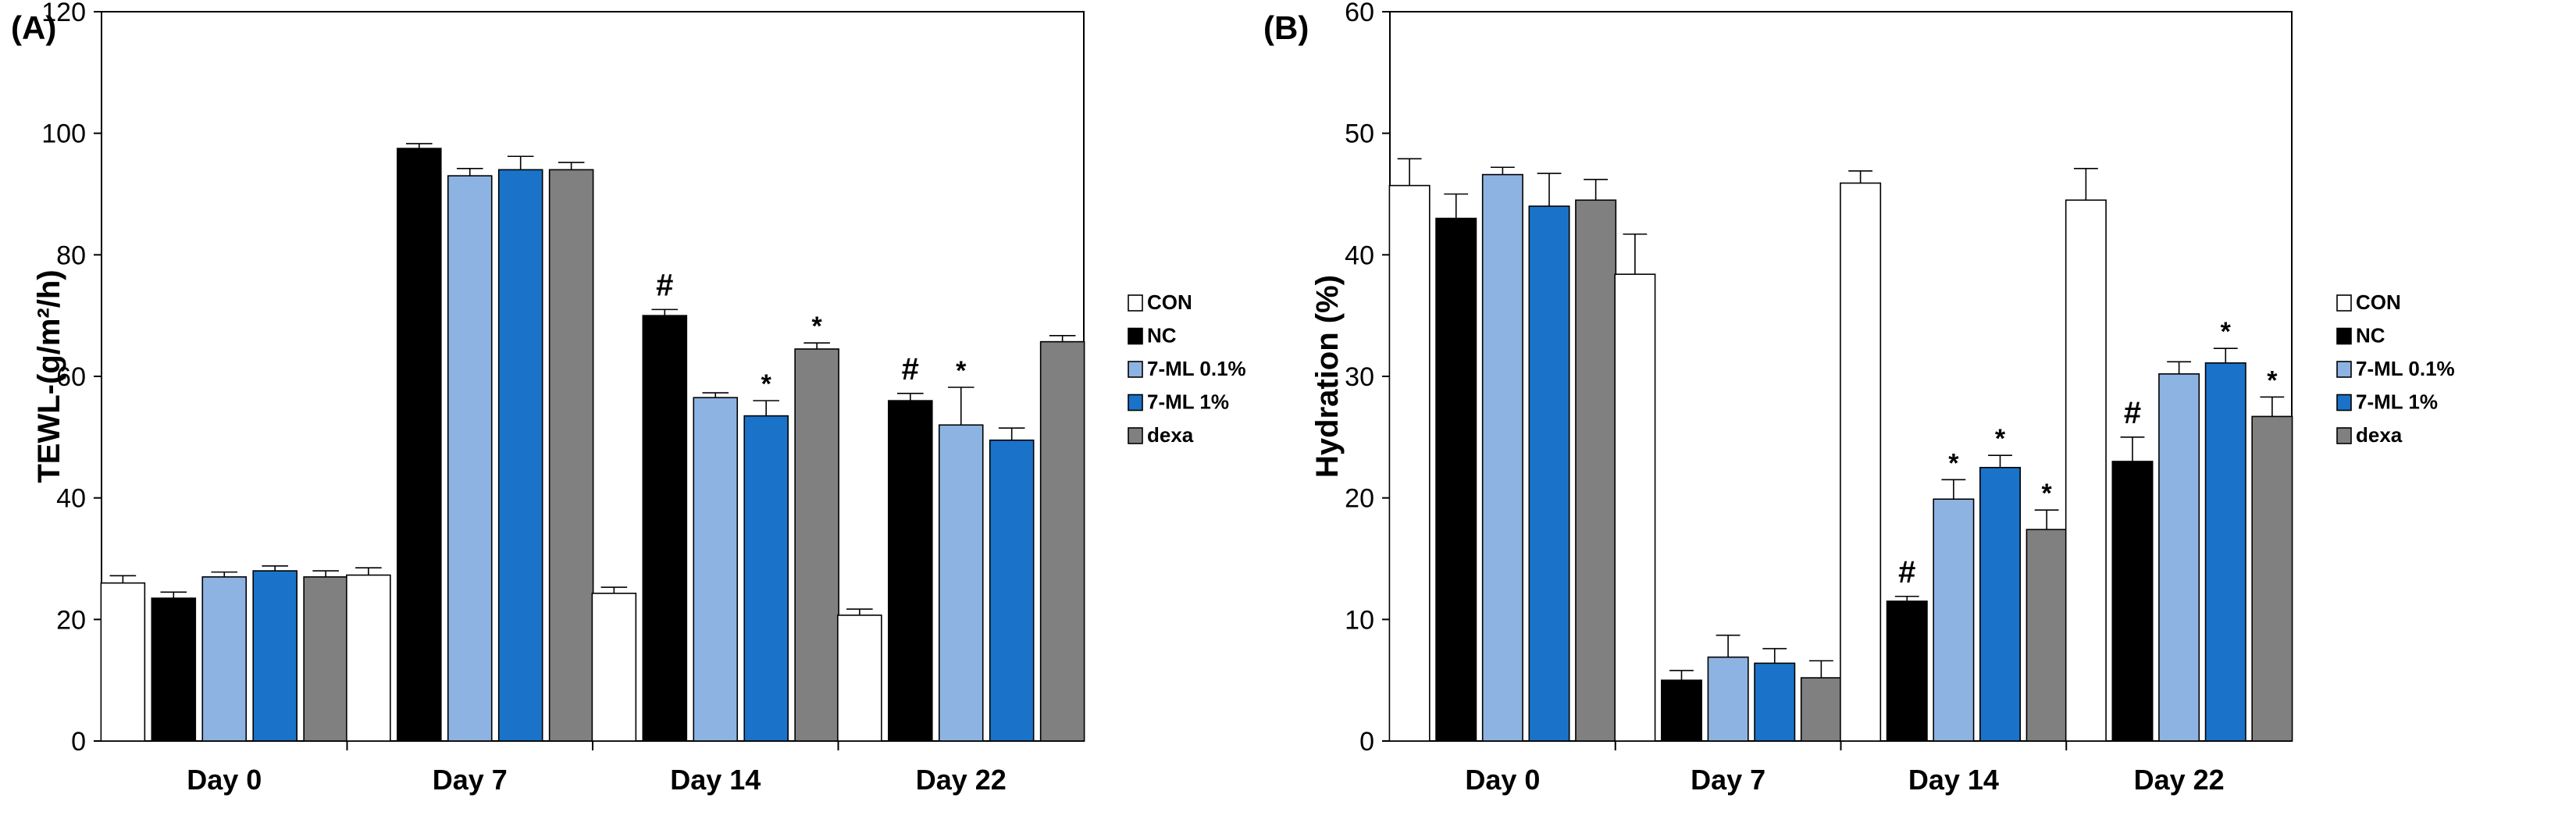  What do you see at coordinates (63, 134) in the screenshot?
I see `y-tick-label: 100` at bounding box center [63, 134].